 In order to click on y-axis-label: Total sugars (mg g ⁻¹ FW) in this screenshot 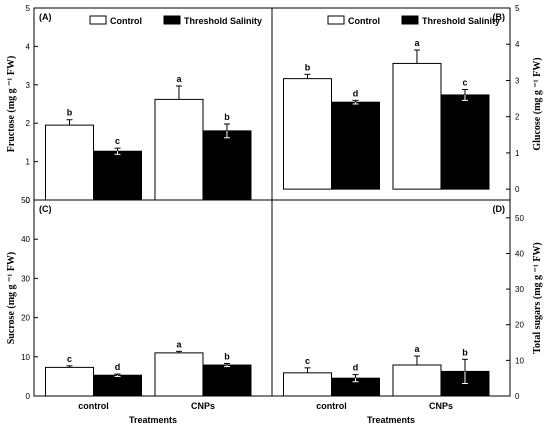, I will do `click(537, 298)`.